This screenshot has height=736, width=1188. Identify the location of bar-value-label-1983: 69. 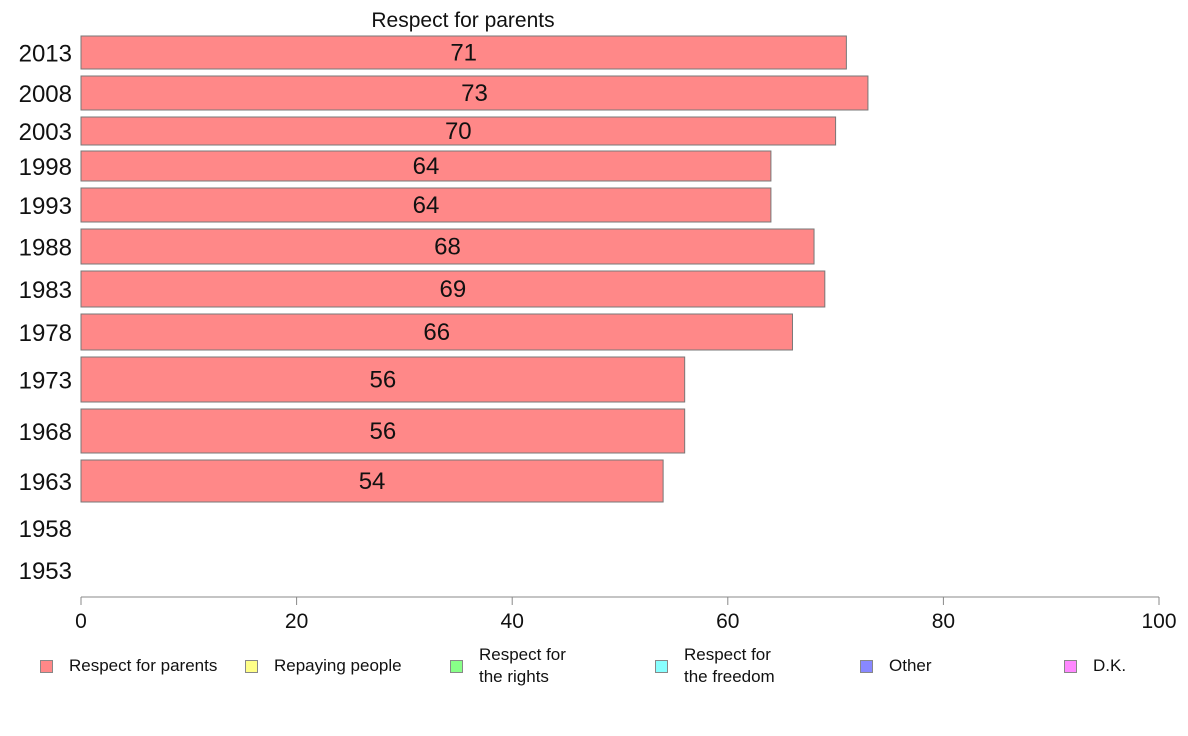
(453, 289).